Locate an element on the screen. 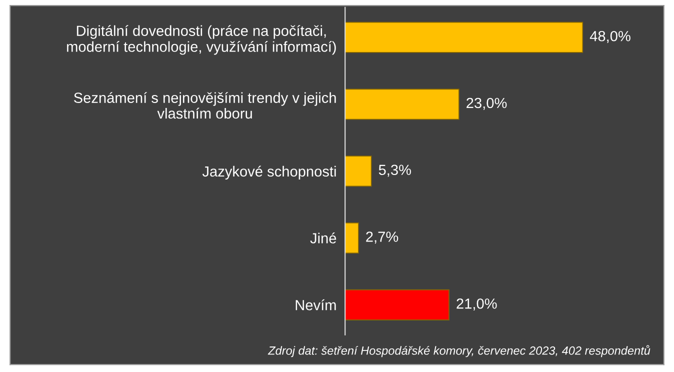 This screenshot has width=674, height=372. y-tick-label: Jazykové schopnosti is located at coordinates (269, 173).